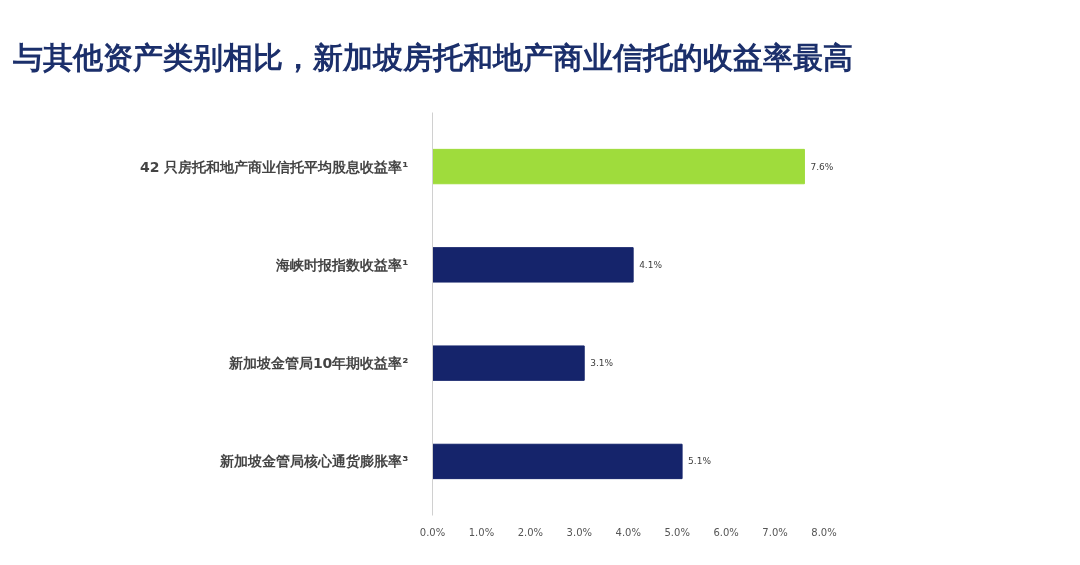 The height and width of the screenshot is (565, 1080). Describe the element at coordinates (726, 532) in the screenshot. I see `x-tick-label: 6.0%` at that location.